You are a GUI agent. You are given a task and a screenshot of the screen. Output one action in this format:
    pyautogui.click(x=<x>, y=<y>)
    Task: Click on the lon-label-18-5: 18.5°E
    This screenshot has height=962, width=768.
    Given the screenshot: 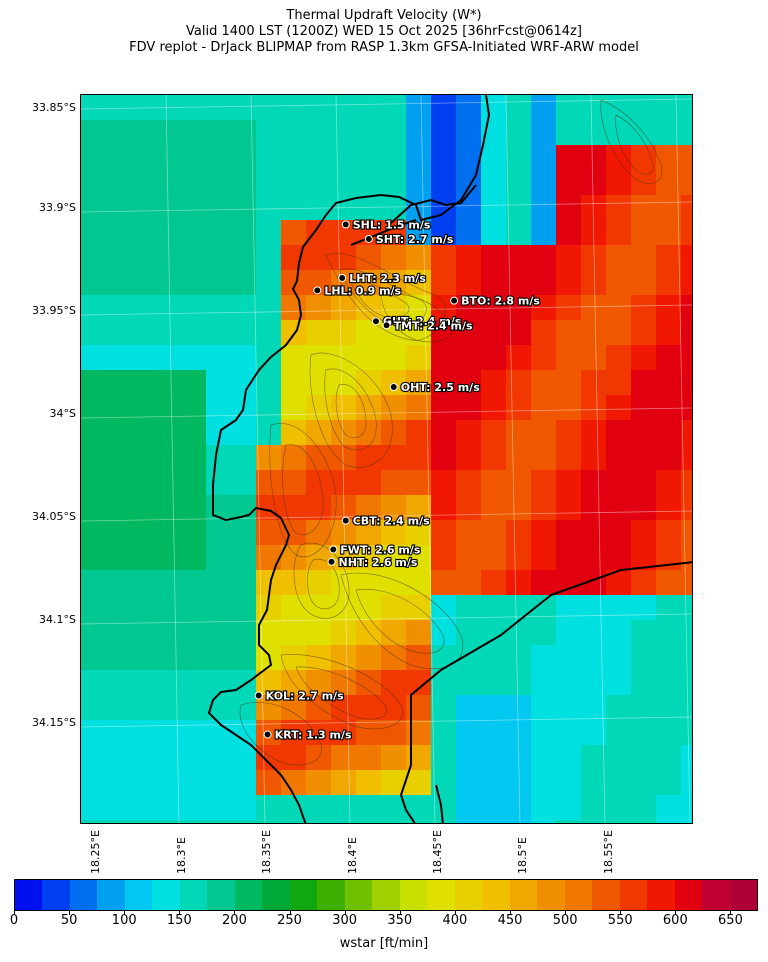 What is the action you would take?
    pyautogui.click(x=522, y=855)
    